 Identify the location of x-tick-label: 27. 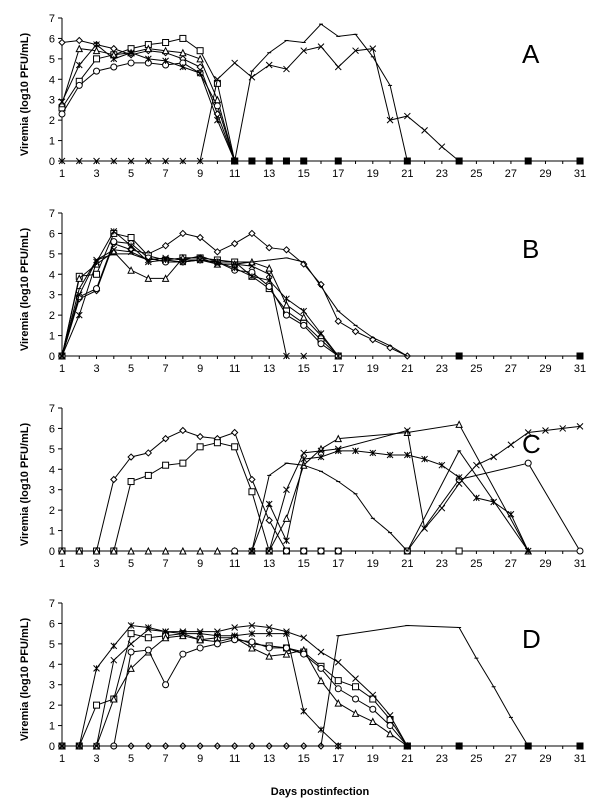
(511, 759).